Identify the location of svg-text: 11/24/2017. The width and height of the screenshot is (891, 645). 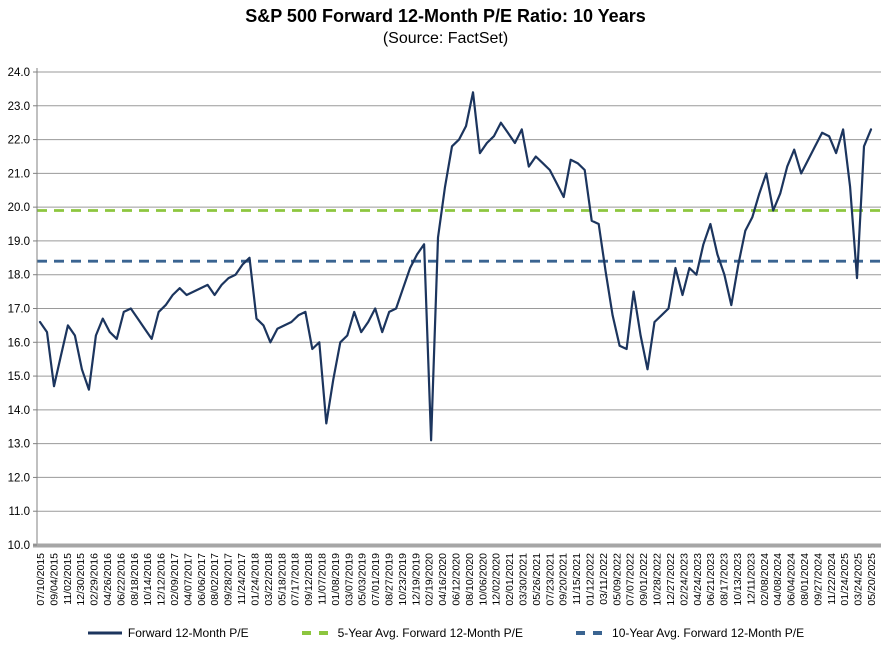
(242, 579).